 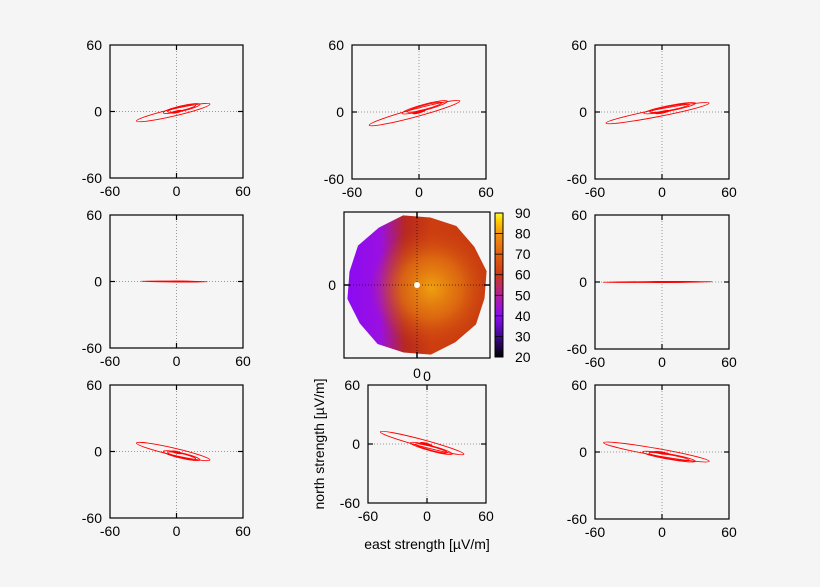 I want to click on panel-top-right, so click(x=662, y=112).